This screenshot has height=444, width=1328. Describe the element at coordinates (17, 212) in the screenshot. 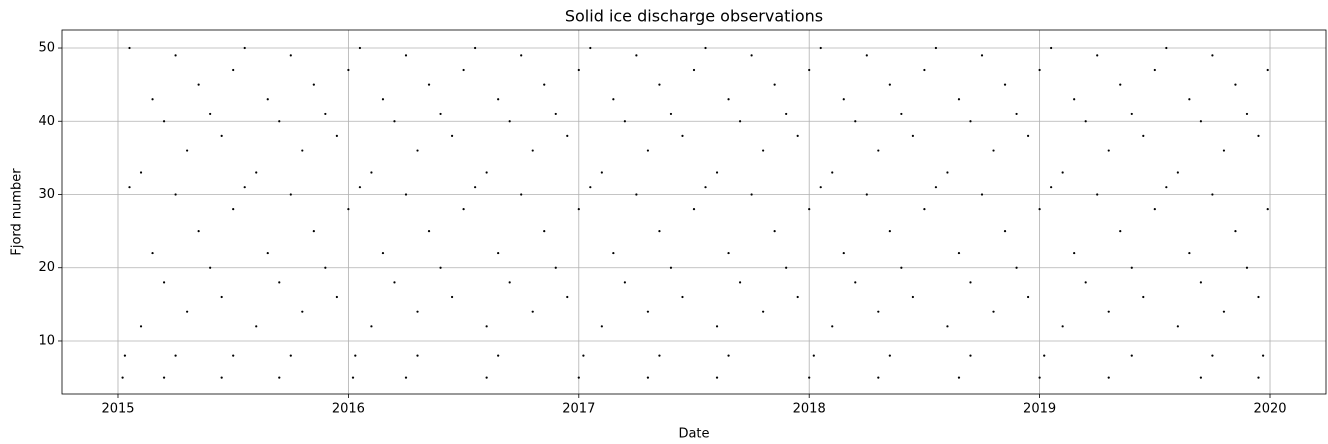

I see `y-axis-label: Fjord number` at that location.